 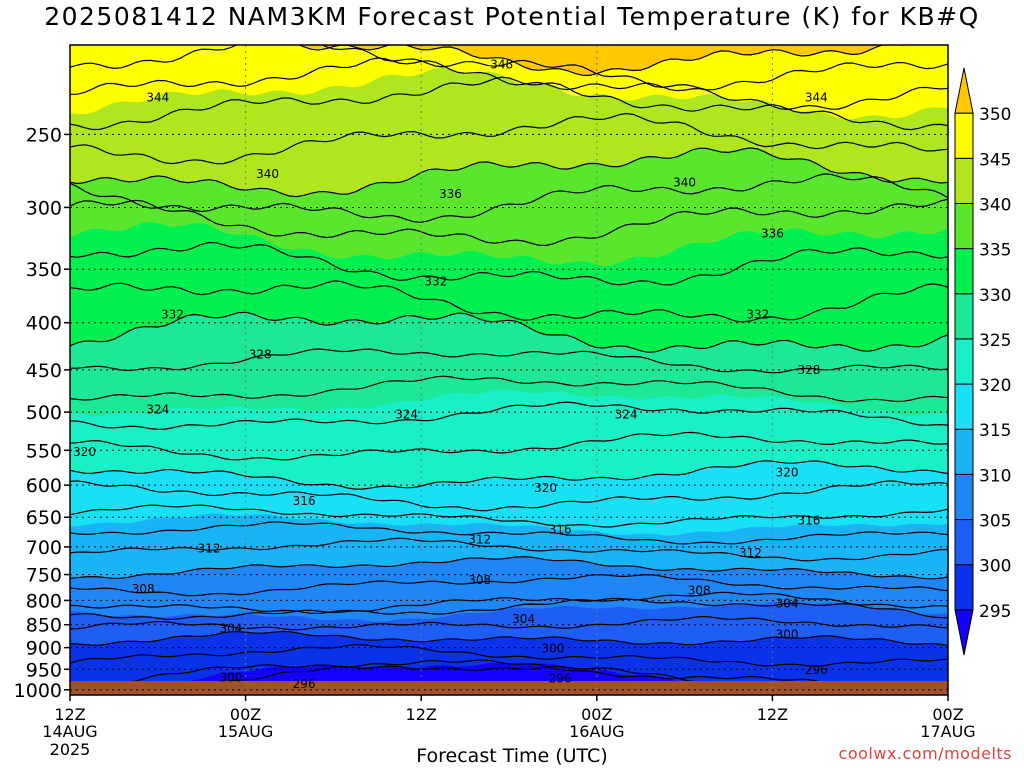 I want to click on y-tick-label: 700, so click(x=44, y=548).